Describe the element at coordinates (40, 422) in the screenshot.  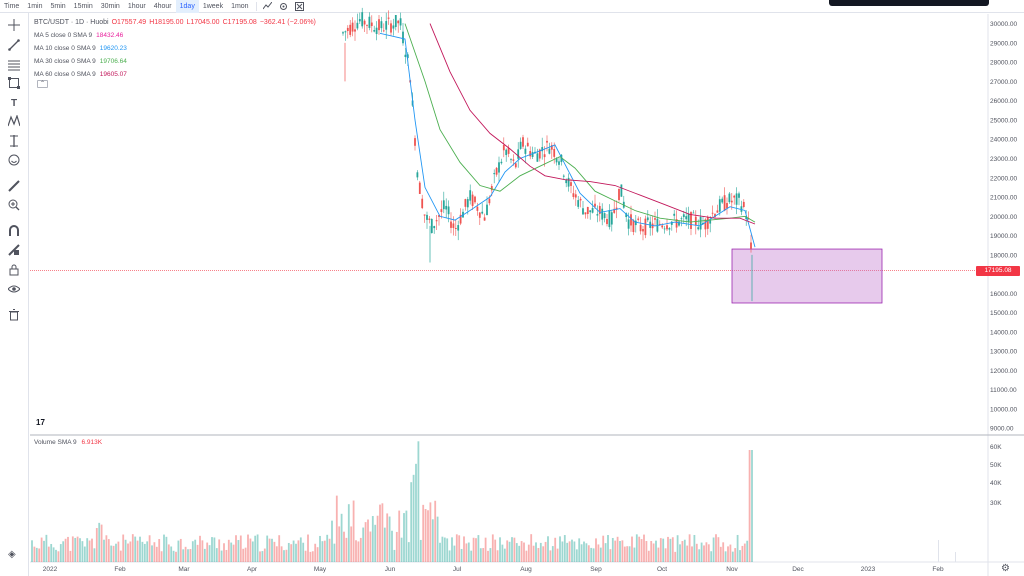
I see `tradingview-logo: 17` at that location.